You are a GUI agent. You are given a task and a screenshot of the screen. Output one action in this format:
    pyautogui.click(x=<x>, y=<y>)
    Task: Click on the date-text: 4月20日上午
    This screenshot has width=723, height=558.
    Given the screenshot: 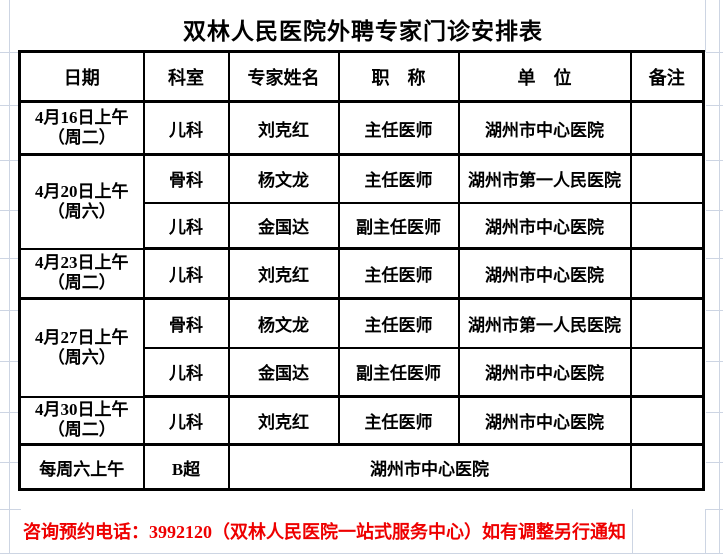 What is the action you would take?
    pyautogui.click(x=82, y=191)
    